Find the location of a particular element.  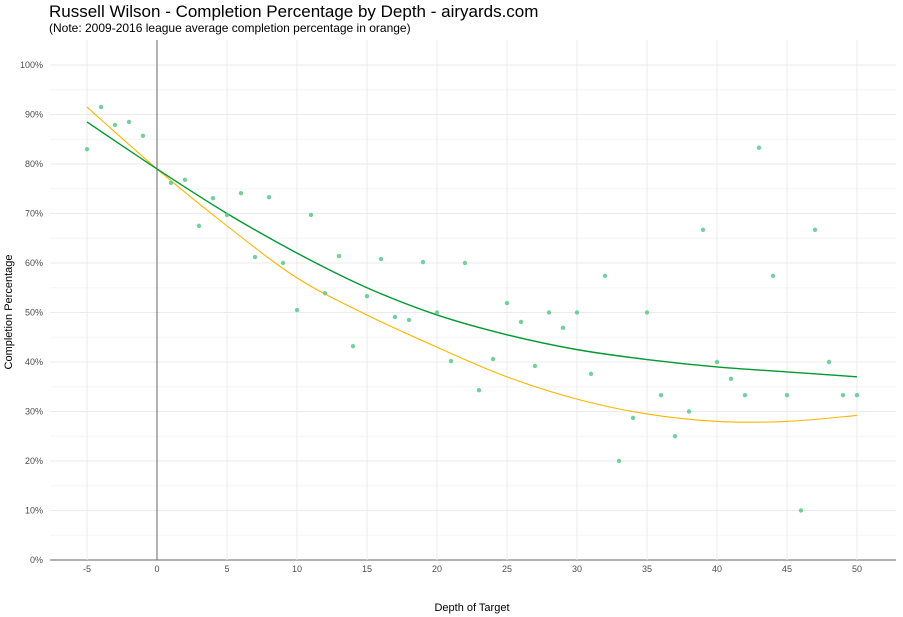

x-tick-label: 5 is located at coordinates (226, 569).